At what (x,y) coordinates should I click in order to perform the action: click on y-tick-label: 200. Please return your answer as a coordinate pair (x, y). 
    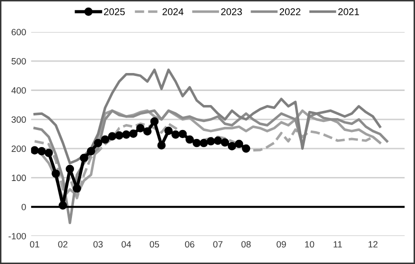
    Looking at the image, I should click on (19, 149).